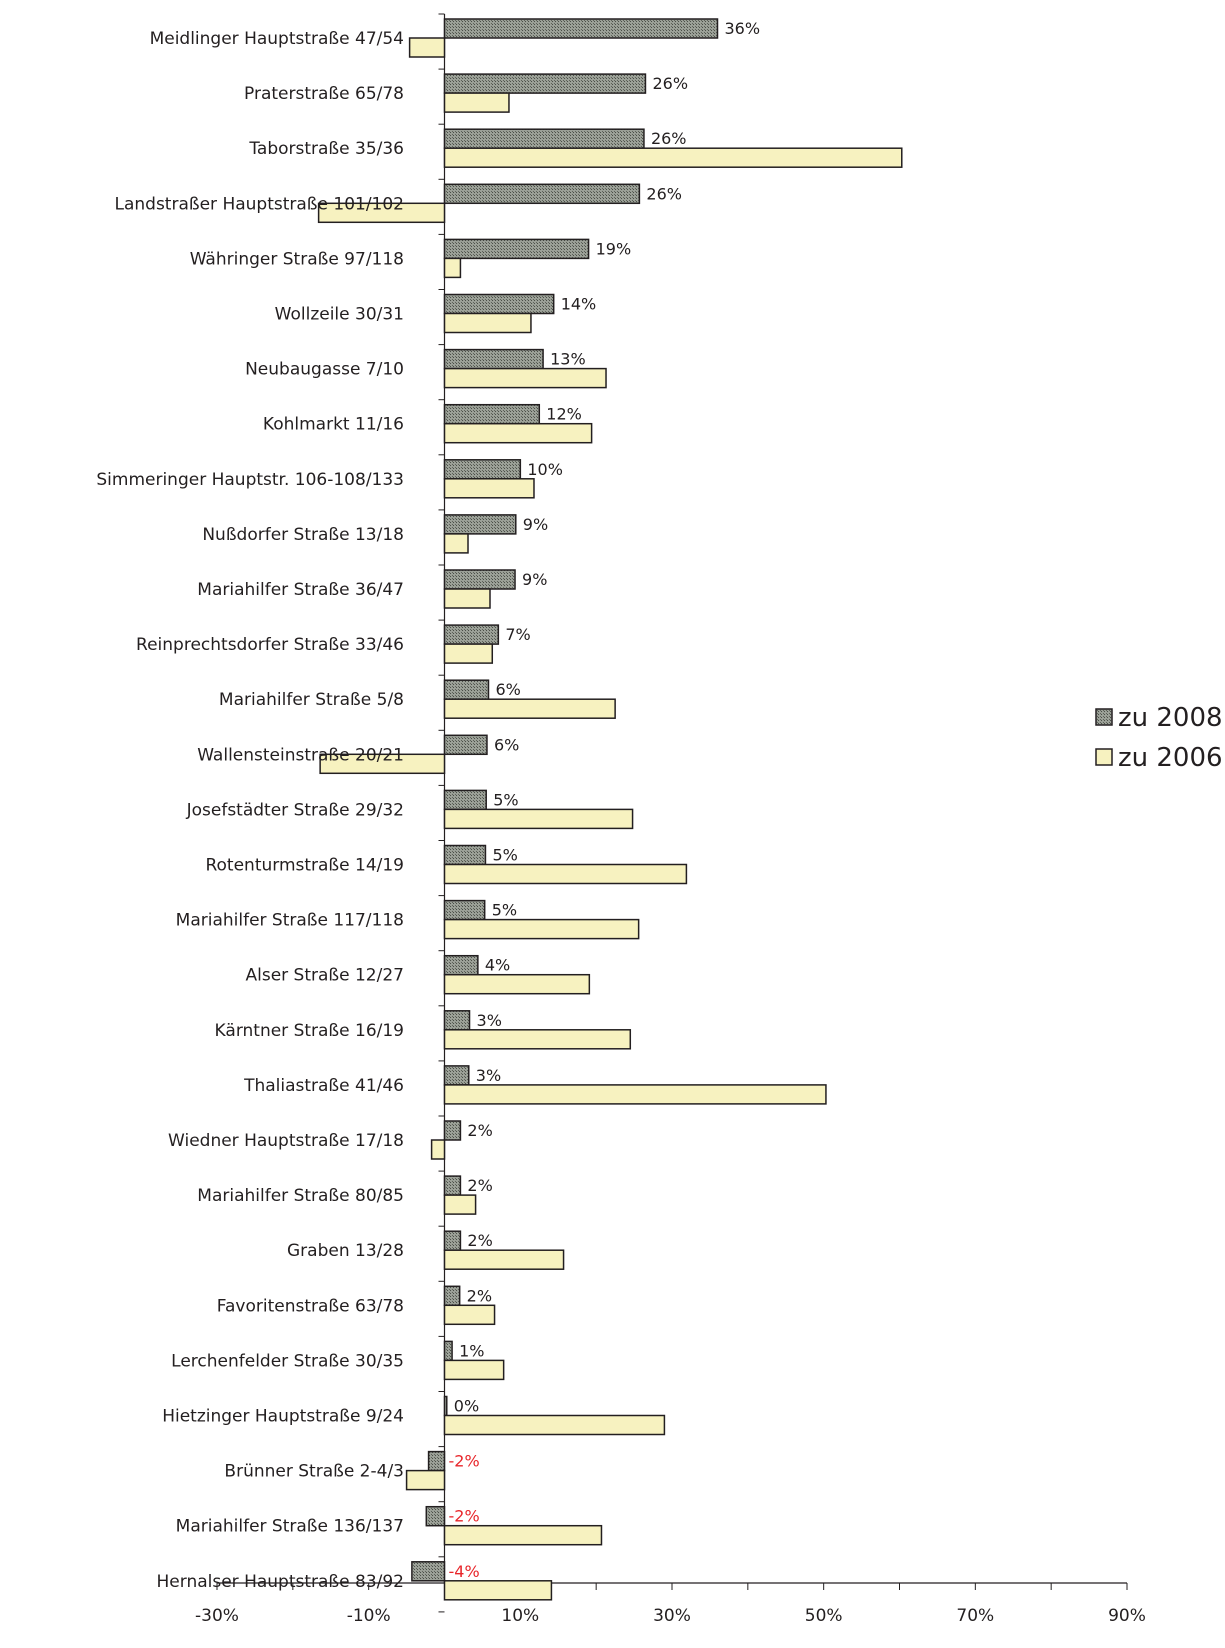 The width and height of the screenshot is (1225, 1648). Describe the element at coordinates (1104, 757) in the screenshot. I see `legend-swatch-zu-2006` at that location.